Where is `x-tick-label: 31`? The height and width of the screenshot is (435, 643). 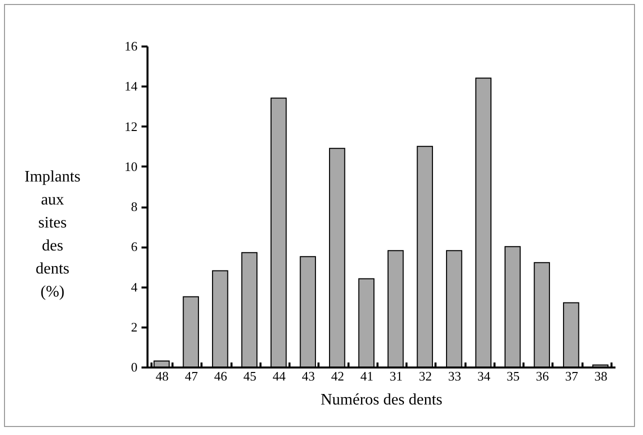
x-tick-label: 31 is located at coordinates (396, 376).